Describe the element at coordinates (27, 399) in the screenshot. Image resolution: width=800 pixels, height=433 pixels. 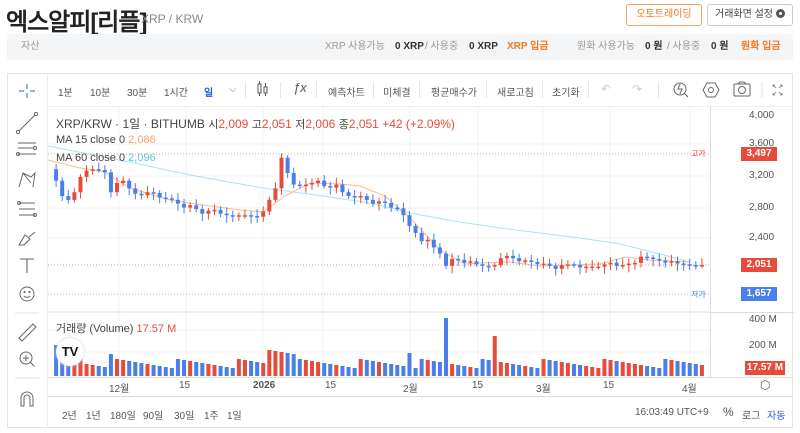
I see `magnet-icon` at that location.